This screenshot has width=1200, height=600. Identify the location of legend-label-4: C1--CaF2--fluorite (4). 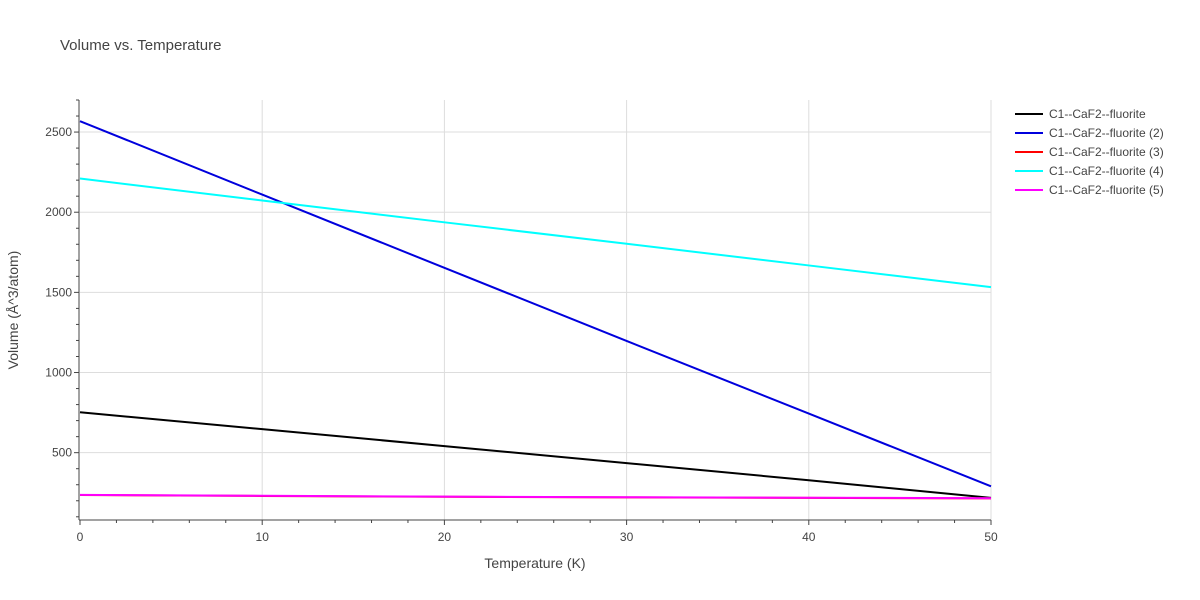
(1106, 171).